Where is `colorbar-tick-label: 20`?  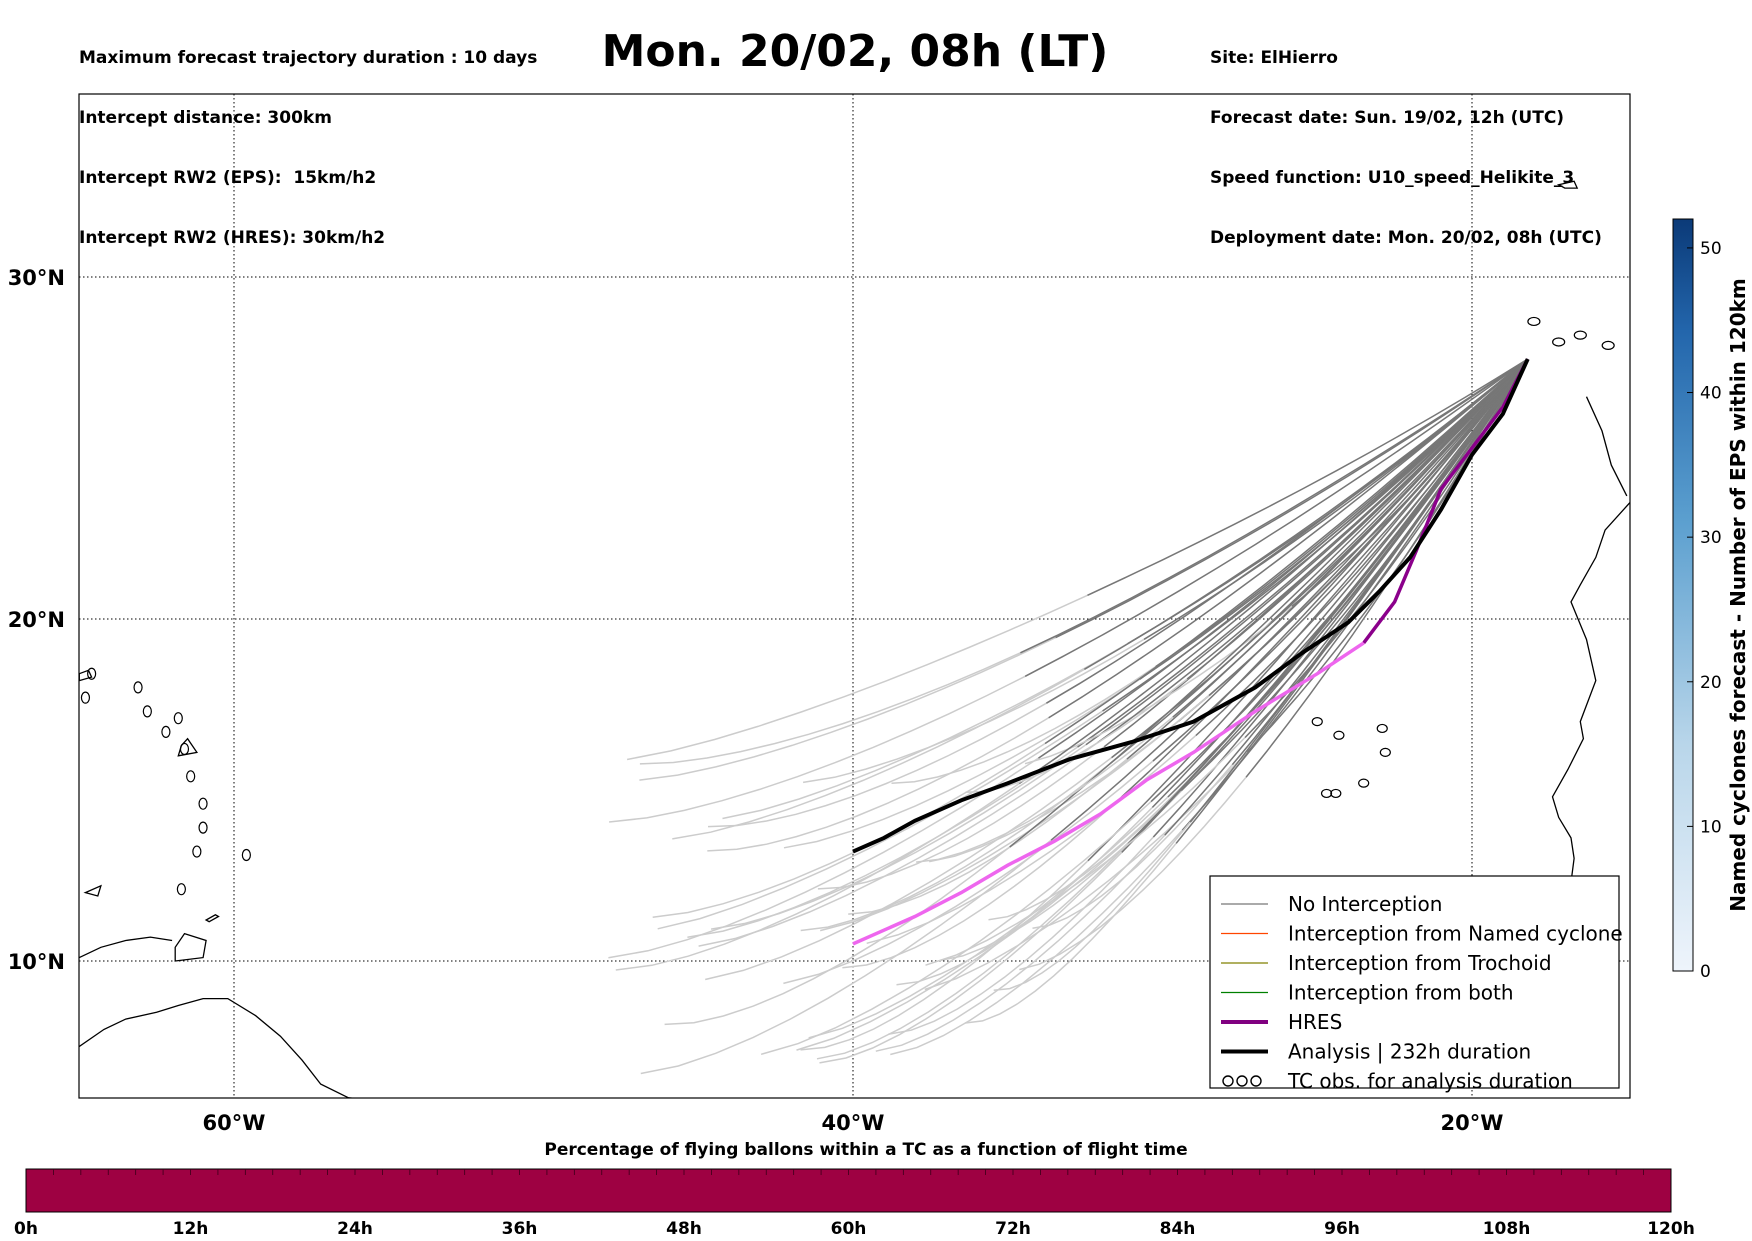
colorbar-tick-label: 20 is located at coordinates (1711, 683).